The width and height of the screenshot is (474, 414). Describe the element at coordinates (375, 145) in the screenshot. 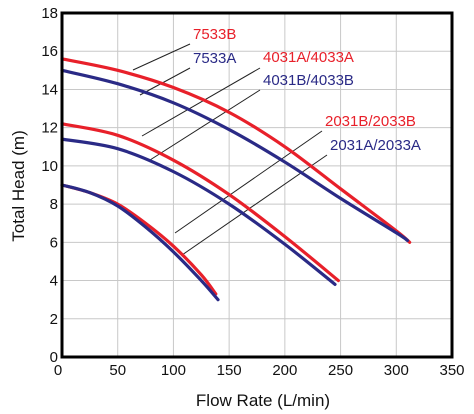

I see `series-label-2031a-2033a: 2031A/2033A` at that location.